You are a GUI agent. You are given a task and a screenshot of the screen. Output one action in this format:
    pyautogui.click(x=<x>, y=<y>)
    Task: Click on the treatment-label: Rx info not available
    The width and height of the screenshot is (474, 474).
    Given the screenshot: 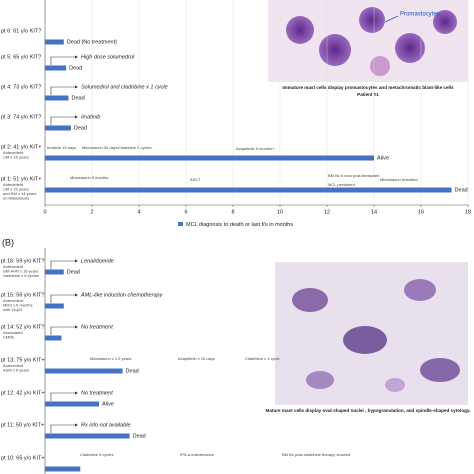 What is the action you would take?
    pyautogui.click(x=106, y=425)
    